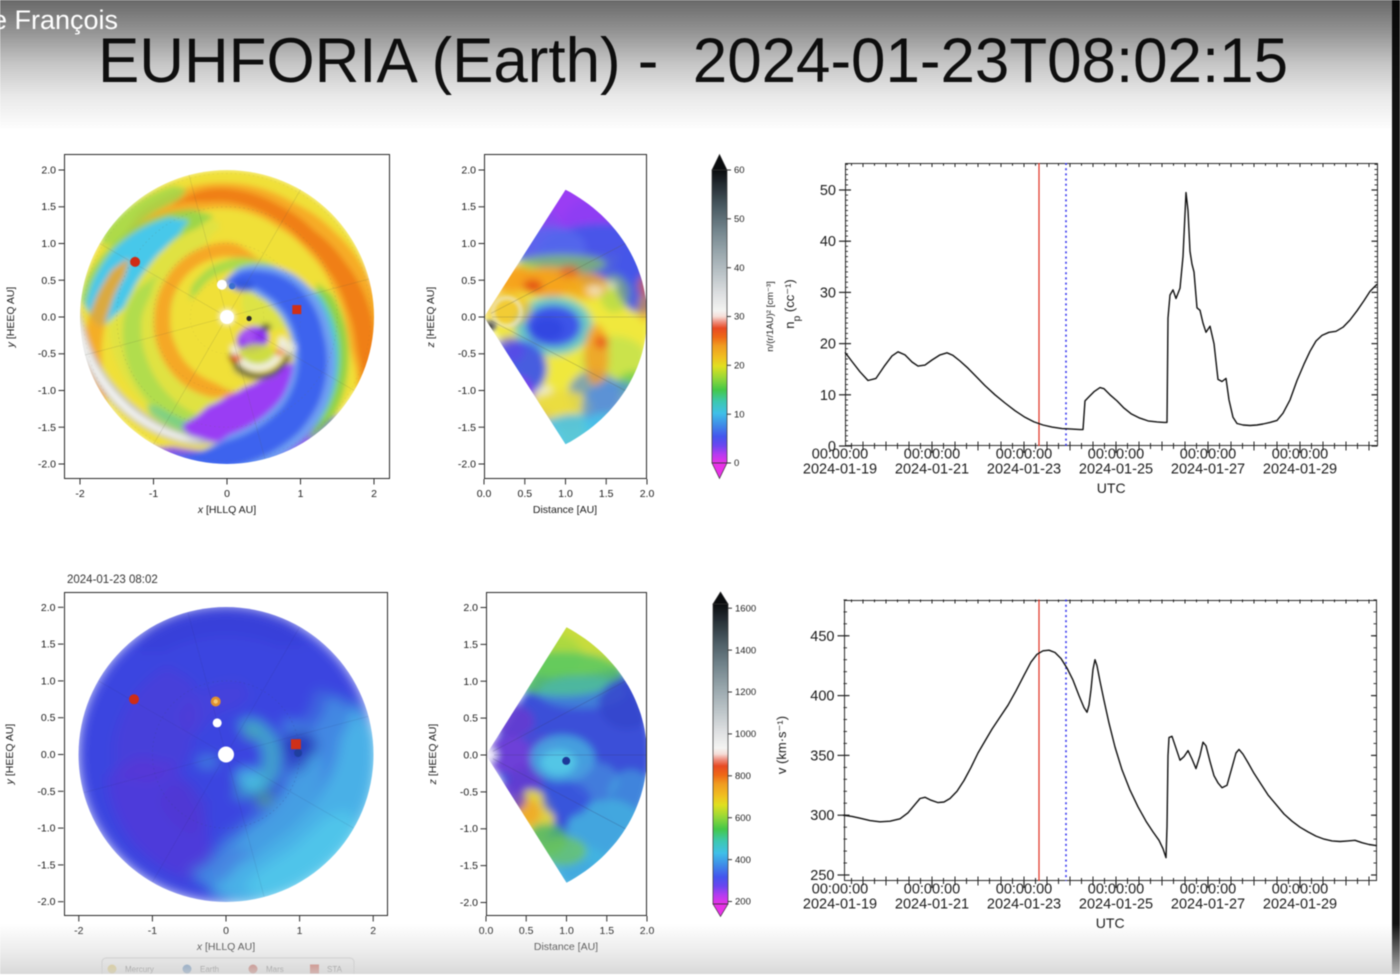 This screenshot has width=1400, height=979. I want to click on svg-text: 600, so click(743, 818).